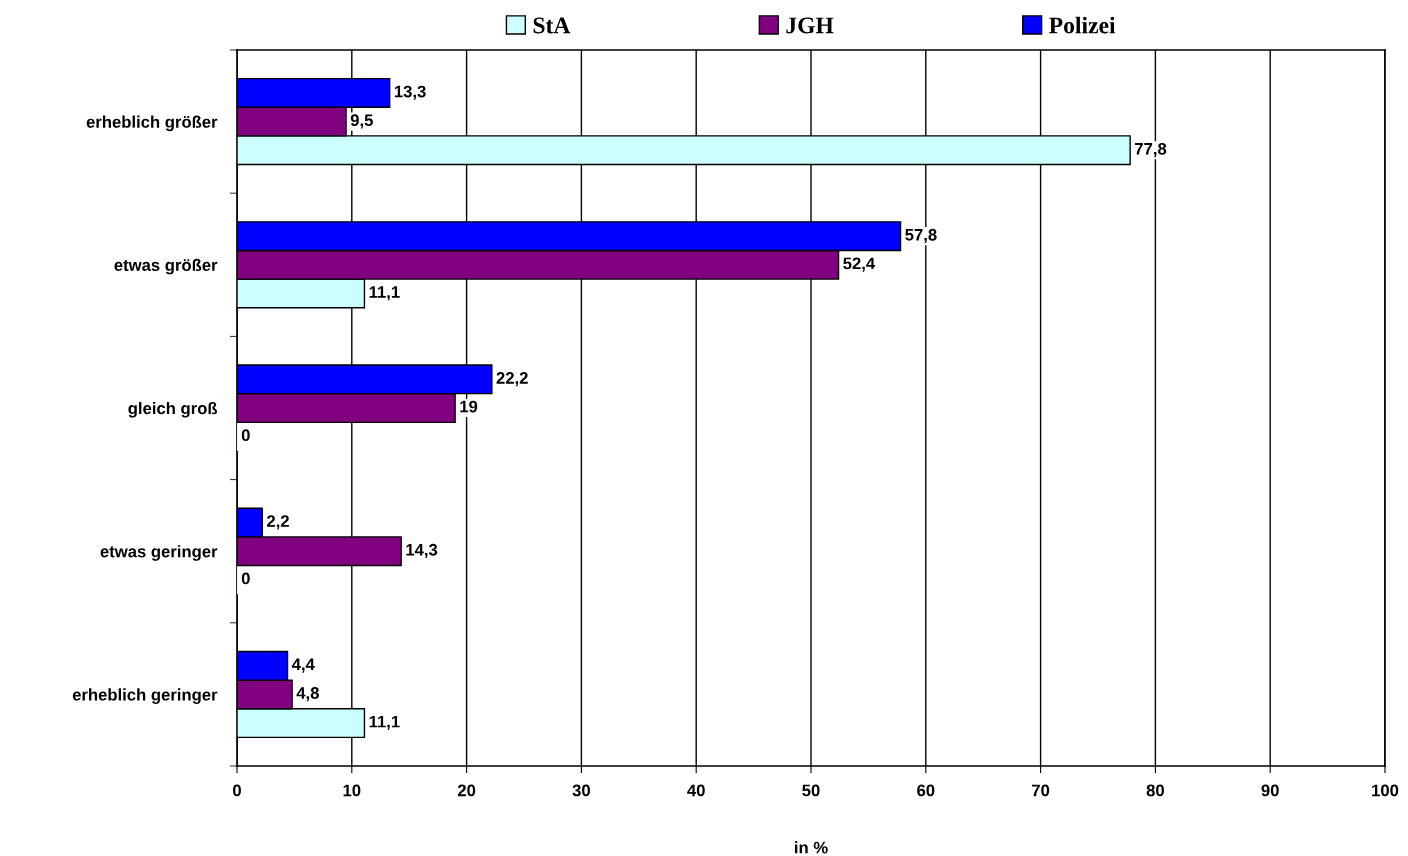  What do you see at coordinates (159, 553) in the screenshot?
I see `y-tick-label: etwas geringer` at bounding box center [159, 553].